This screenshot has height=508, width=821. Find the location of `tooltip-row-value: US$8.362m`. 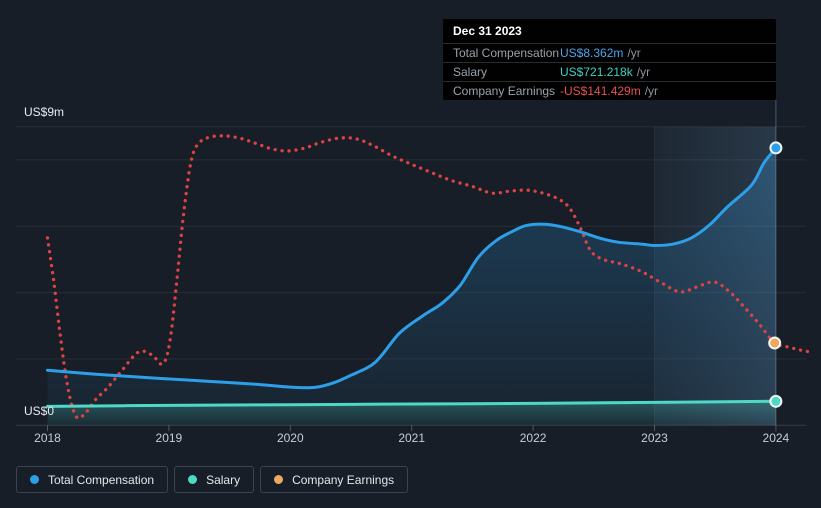

tooltip-row-value: US$8.362m is located at coordinates (592, 53).